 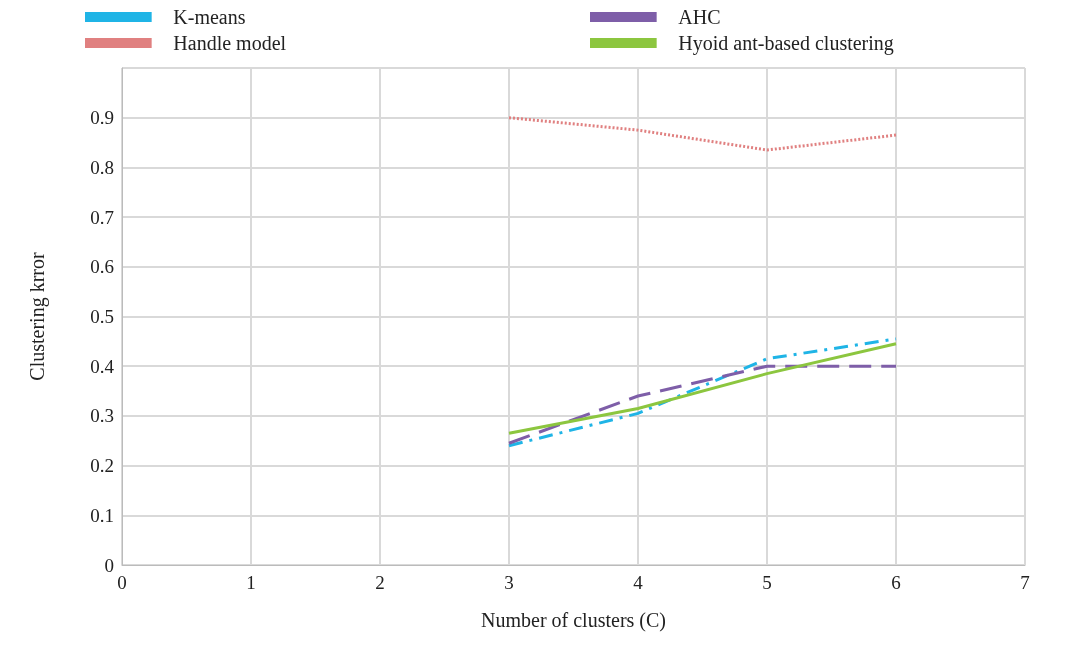 I want to click on y-tick-label: 0.9, so click(x=102, y=118).